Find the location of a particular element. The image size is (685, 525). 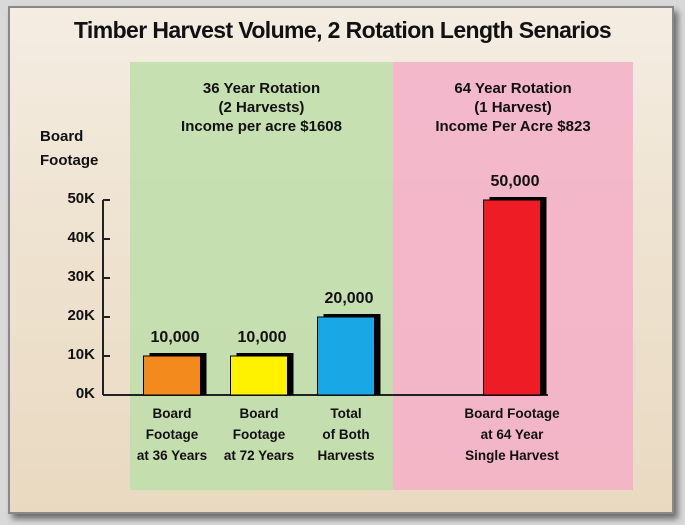

value-label: 20,000 is located at coordinates (349, 298).